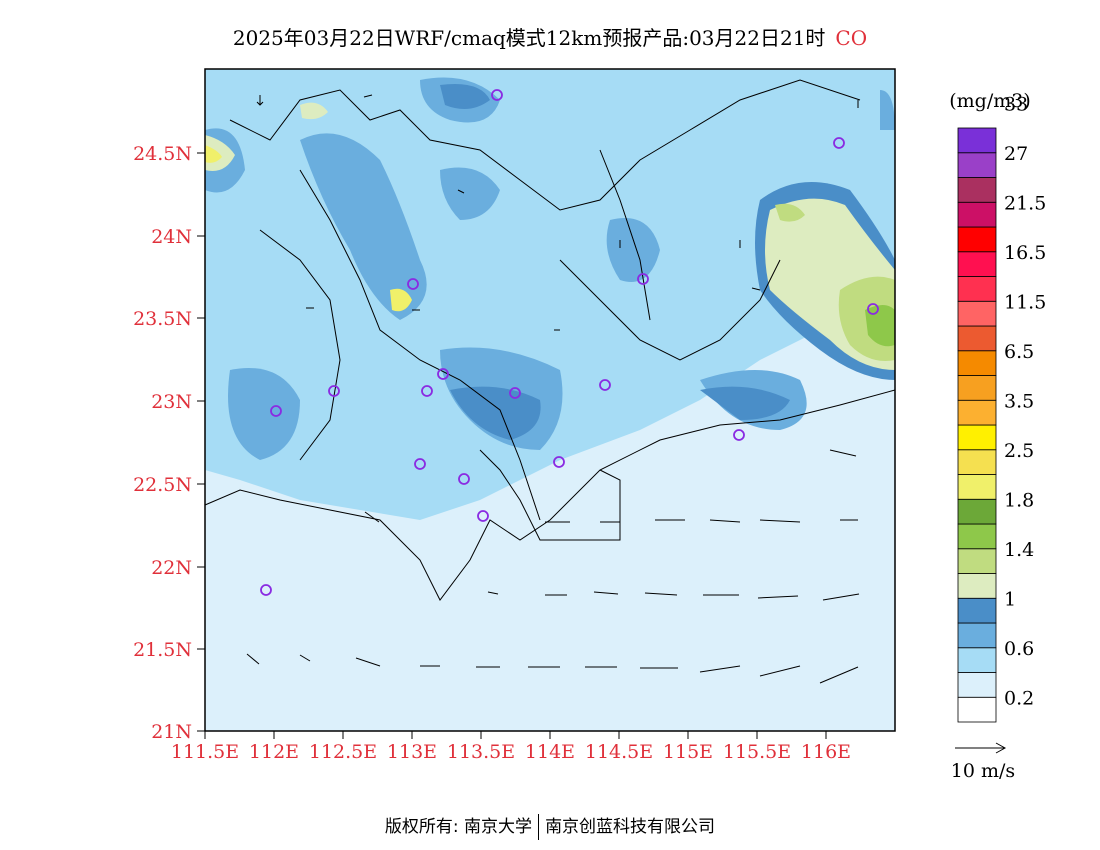 The height and width of the screenshot is (850, 1100). Describe the element at coordinates (539, 827) in the screenshot. I see `footer-divider` at that location.